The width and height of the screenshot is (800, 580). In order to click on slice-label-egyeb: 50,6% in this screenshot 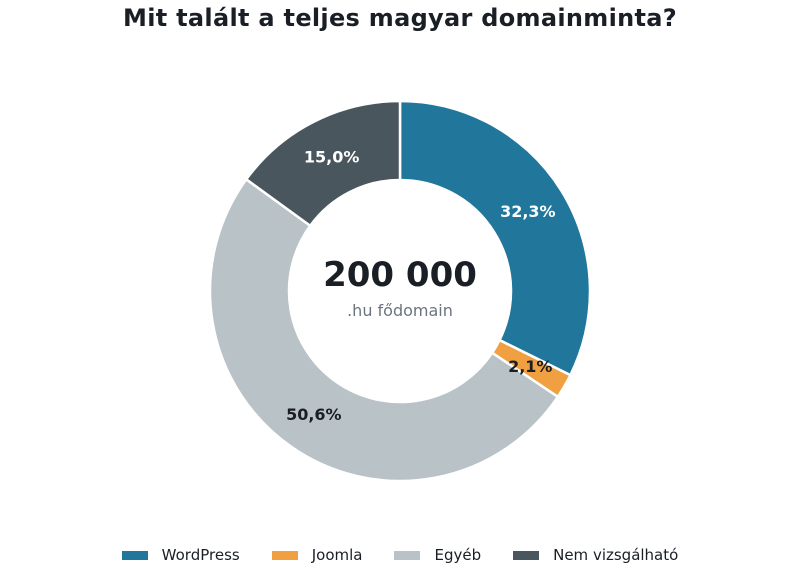, I will do `click(314, 414)`.